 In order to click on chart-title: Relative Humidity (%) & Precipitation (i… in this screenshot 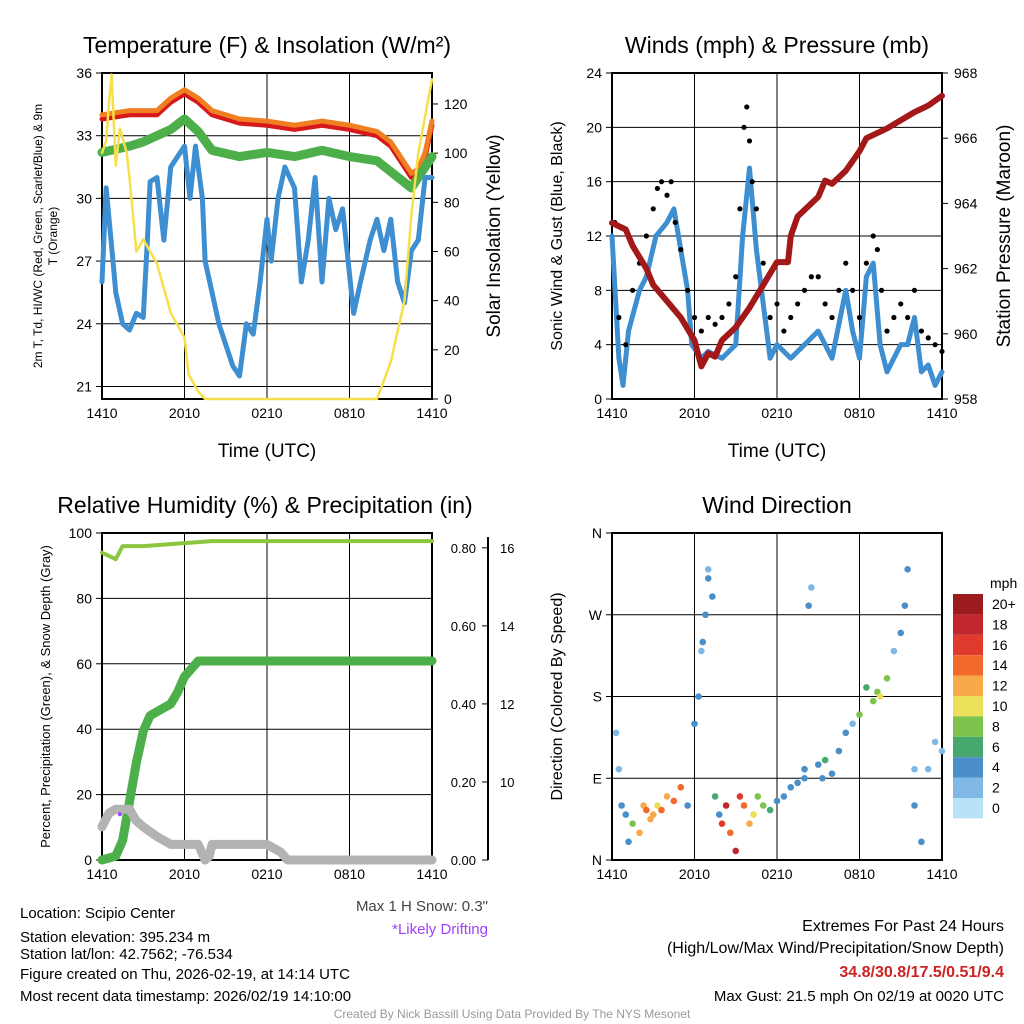, I will do `click(264, 505)`.